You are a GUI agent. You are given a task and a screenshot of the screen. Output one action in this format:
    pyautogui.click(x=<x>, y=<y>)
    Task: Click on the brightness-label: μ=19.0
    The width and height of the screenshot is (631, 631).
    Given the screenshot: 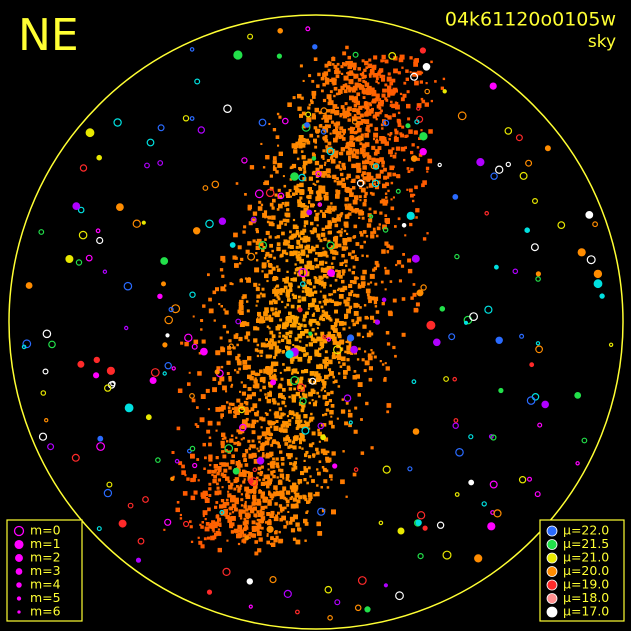 What is the action you would take?
    pyautogui.click(x=586, y=584)
    